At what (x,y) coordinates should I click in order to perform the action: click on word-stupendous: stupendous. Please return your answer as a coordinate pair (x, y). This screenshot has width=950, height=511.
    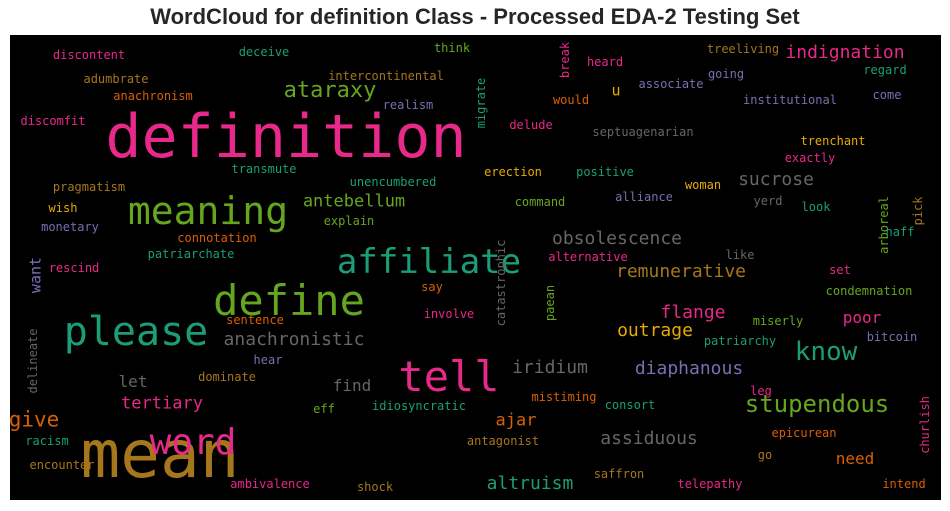
    Looking at the image, I should click on (817, 404).